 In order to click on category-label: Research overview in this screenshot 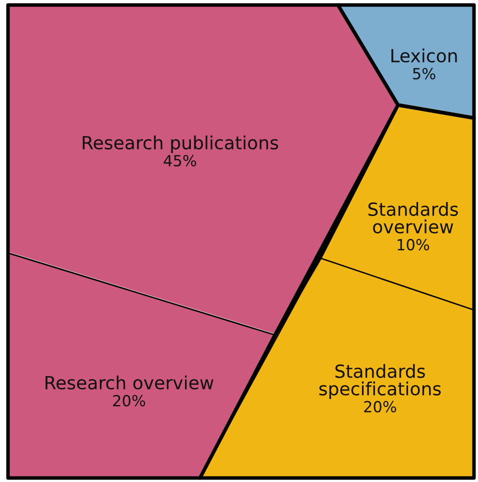, I will do `click(130, 383)`.